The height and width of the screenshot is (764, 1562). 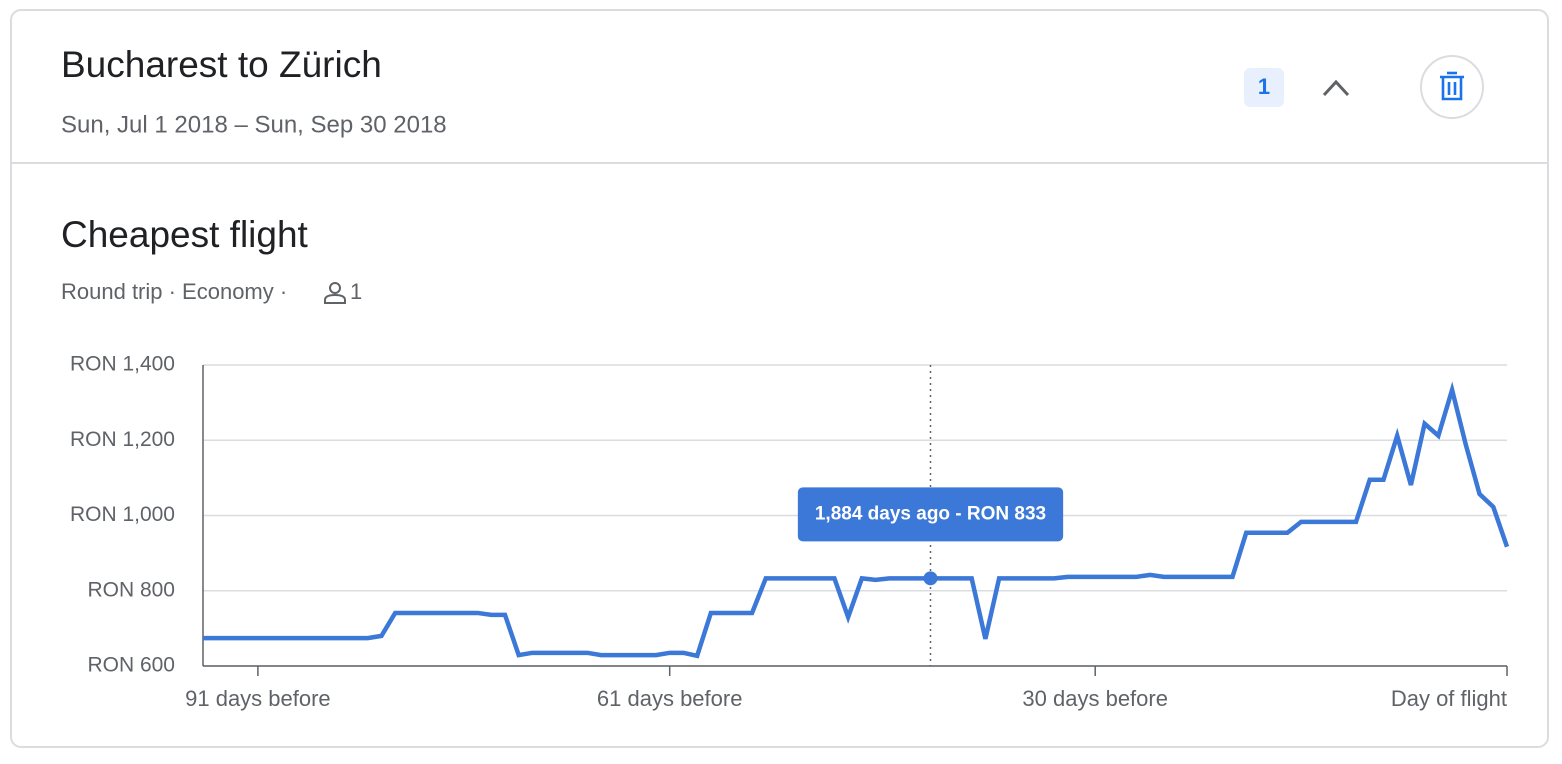 I want to click on delete-button, so click(x=1452, y=87).